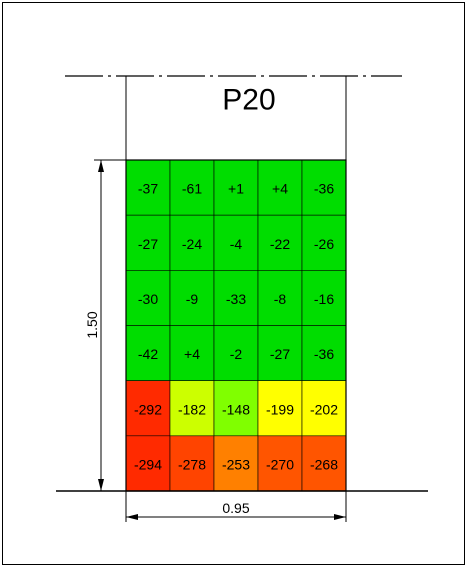 Image resolution: width=467 pixels, height=567 pixels. I want to click on grid-cell-value: -9, so click(192, 299).